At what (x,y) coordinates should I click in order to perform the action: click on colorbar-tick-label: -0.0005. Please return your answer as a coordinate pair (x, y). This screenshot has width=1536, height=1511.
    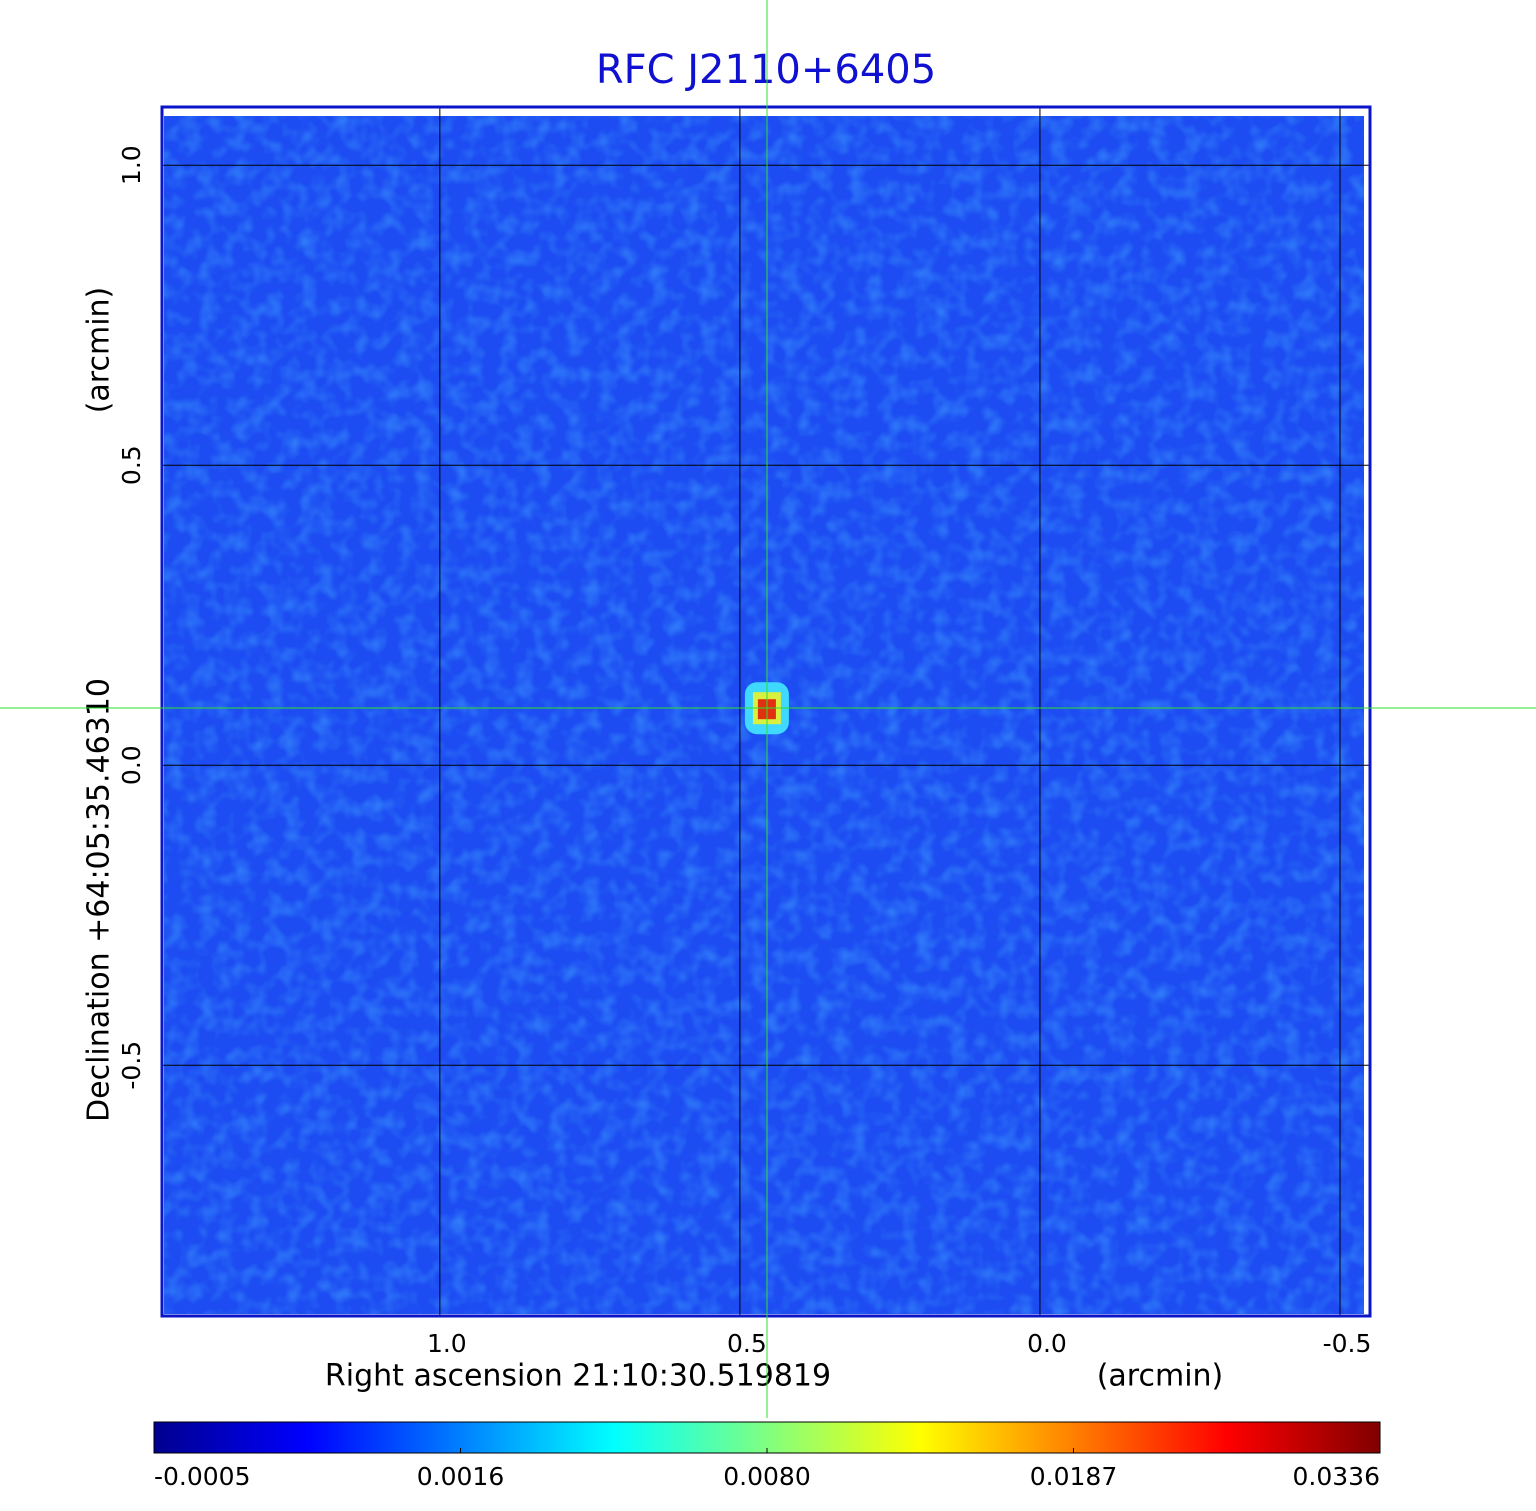
    Looking at the image, I should click on (202, 1476).